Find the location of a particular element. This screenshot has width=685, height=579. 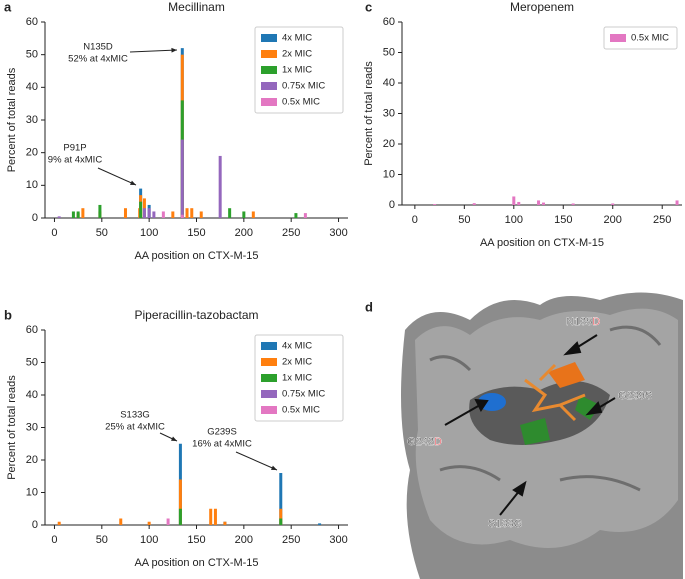

residue-text: G242 is located at coordinates (420, 442).